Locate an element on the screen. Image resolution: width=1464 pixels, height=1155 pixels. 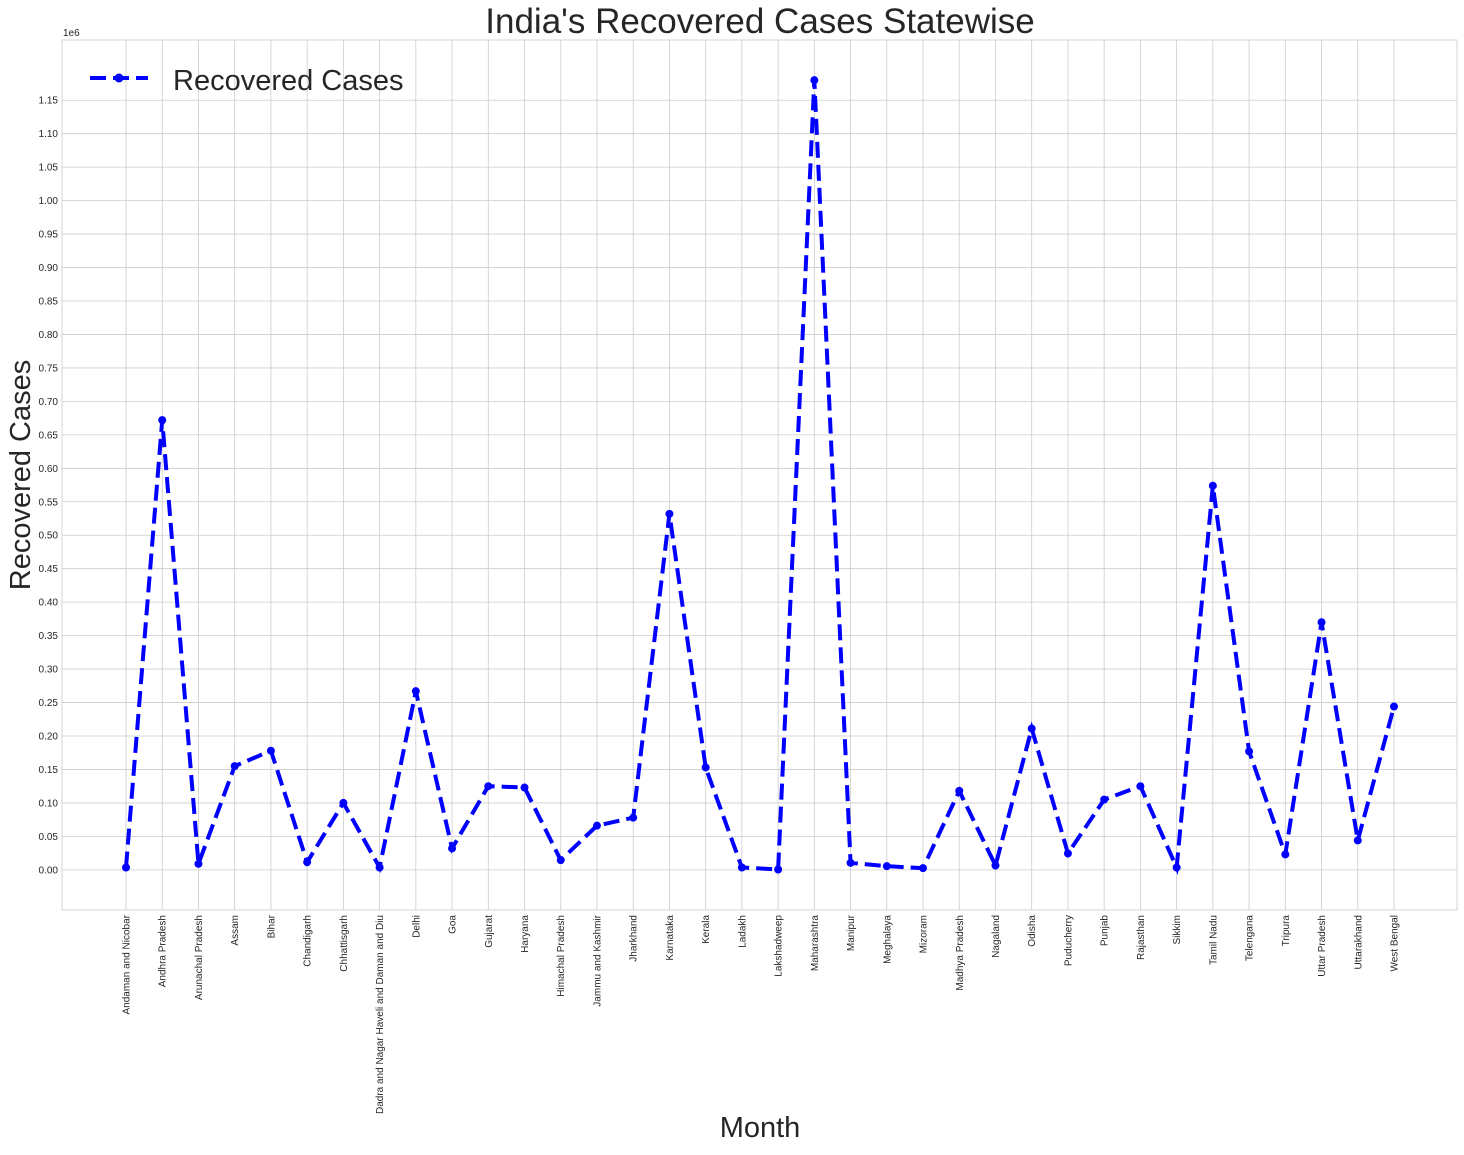
x-tick-label: Gujarat is located at coordinates (489, 931).